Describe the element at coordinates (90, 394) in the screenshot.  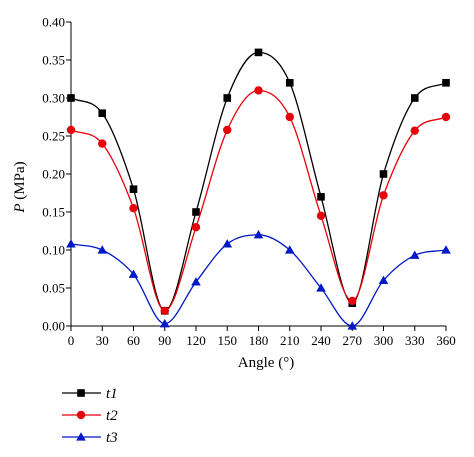
I see `legend-item-t1: t1` at that location.